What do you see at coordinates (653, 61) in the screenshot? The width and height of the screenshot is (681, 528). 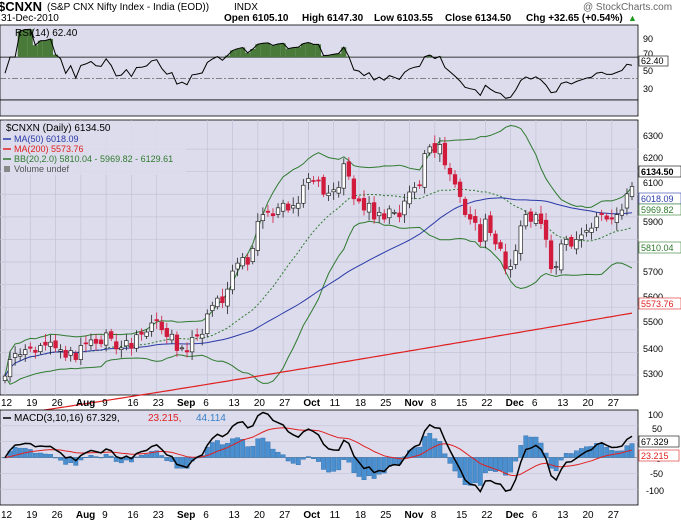 I see `rsi-value-tag-bg` at bounding box center [653, 61].